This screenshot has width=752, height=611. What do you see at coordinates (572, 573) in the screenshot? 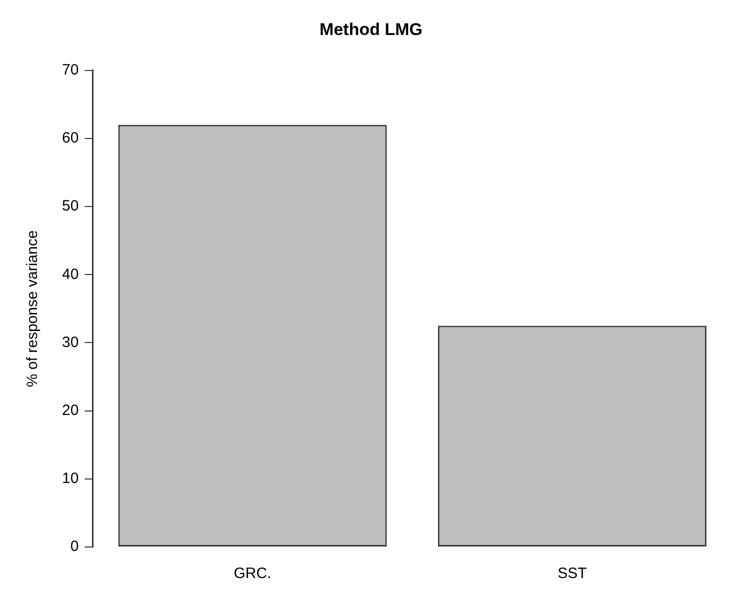
I see `x-tick-label: SST` at bounding box center [572, 573].